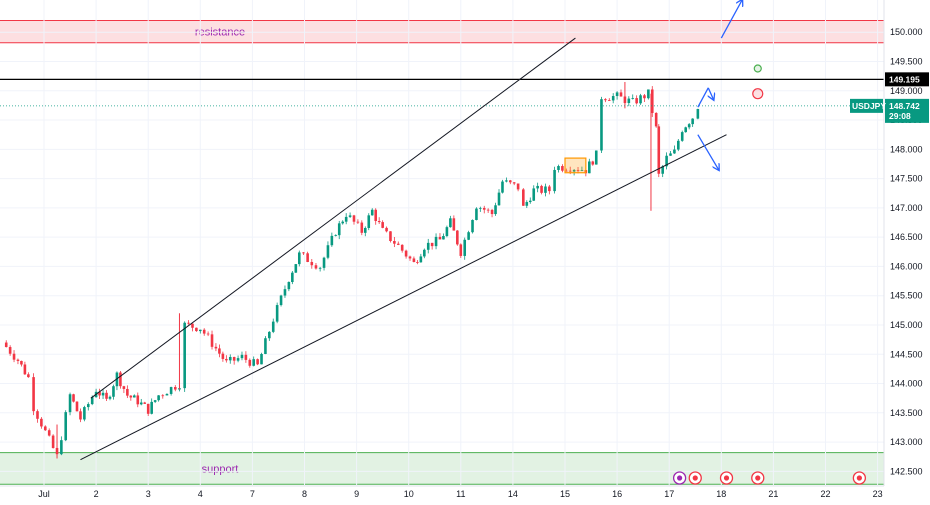 The width and height of the screenshot is (930, 505). Describe the element at coordinates (409, 494) in the screenshot. I see `x-tick-label: 10` at that location.